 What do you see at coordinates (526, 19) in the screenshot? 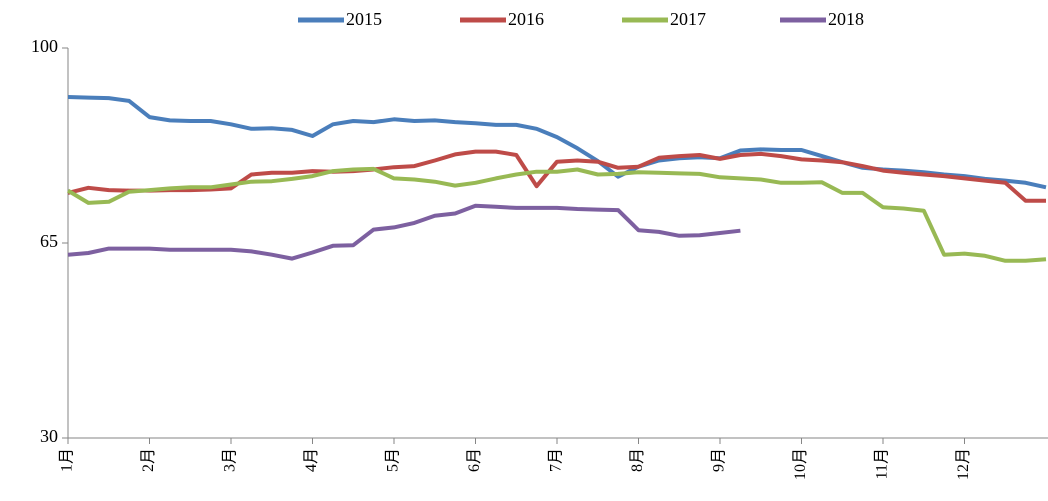
I see `legend-label: 2016` at bounding box center [526, 19].